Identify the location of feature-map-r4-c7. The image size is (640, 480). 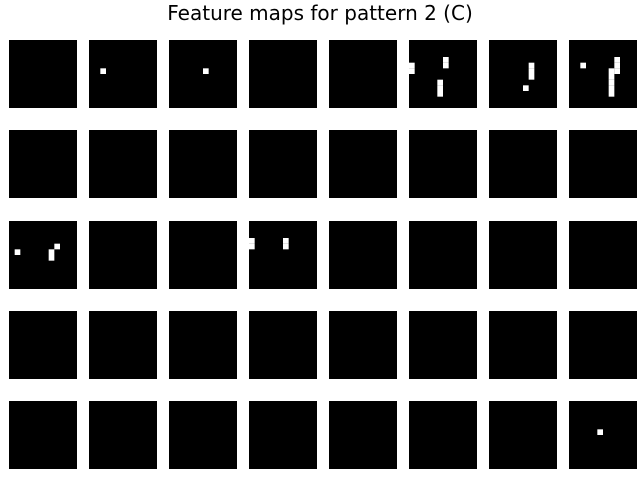
(603, 435).